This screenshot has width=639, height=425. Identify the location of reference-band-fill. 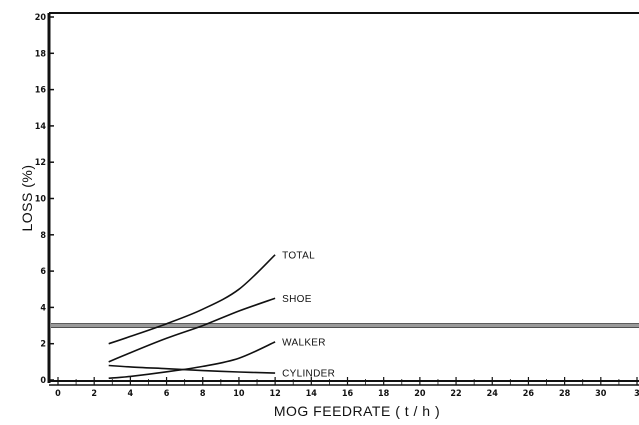
(345, 325).